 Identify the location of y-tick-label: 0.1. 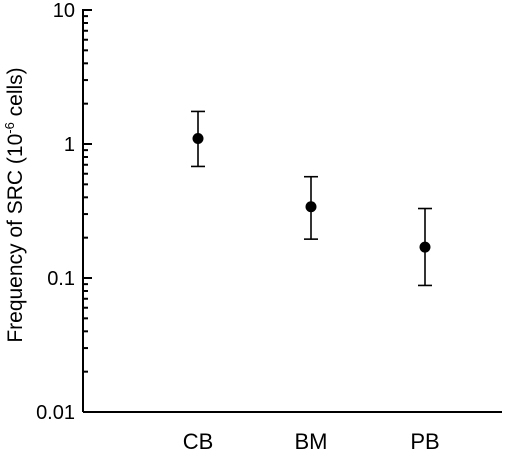
(61, 279).